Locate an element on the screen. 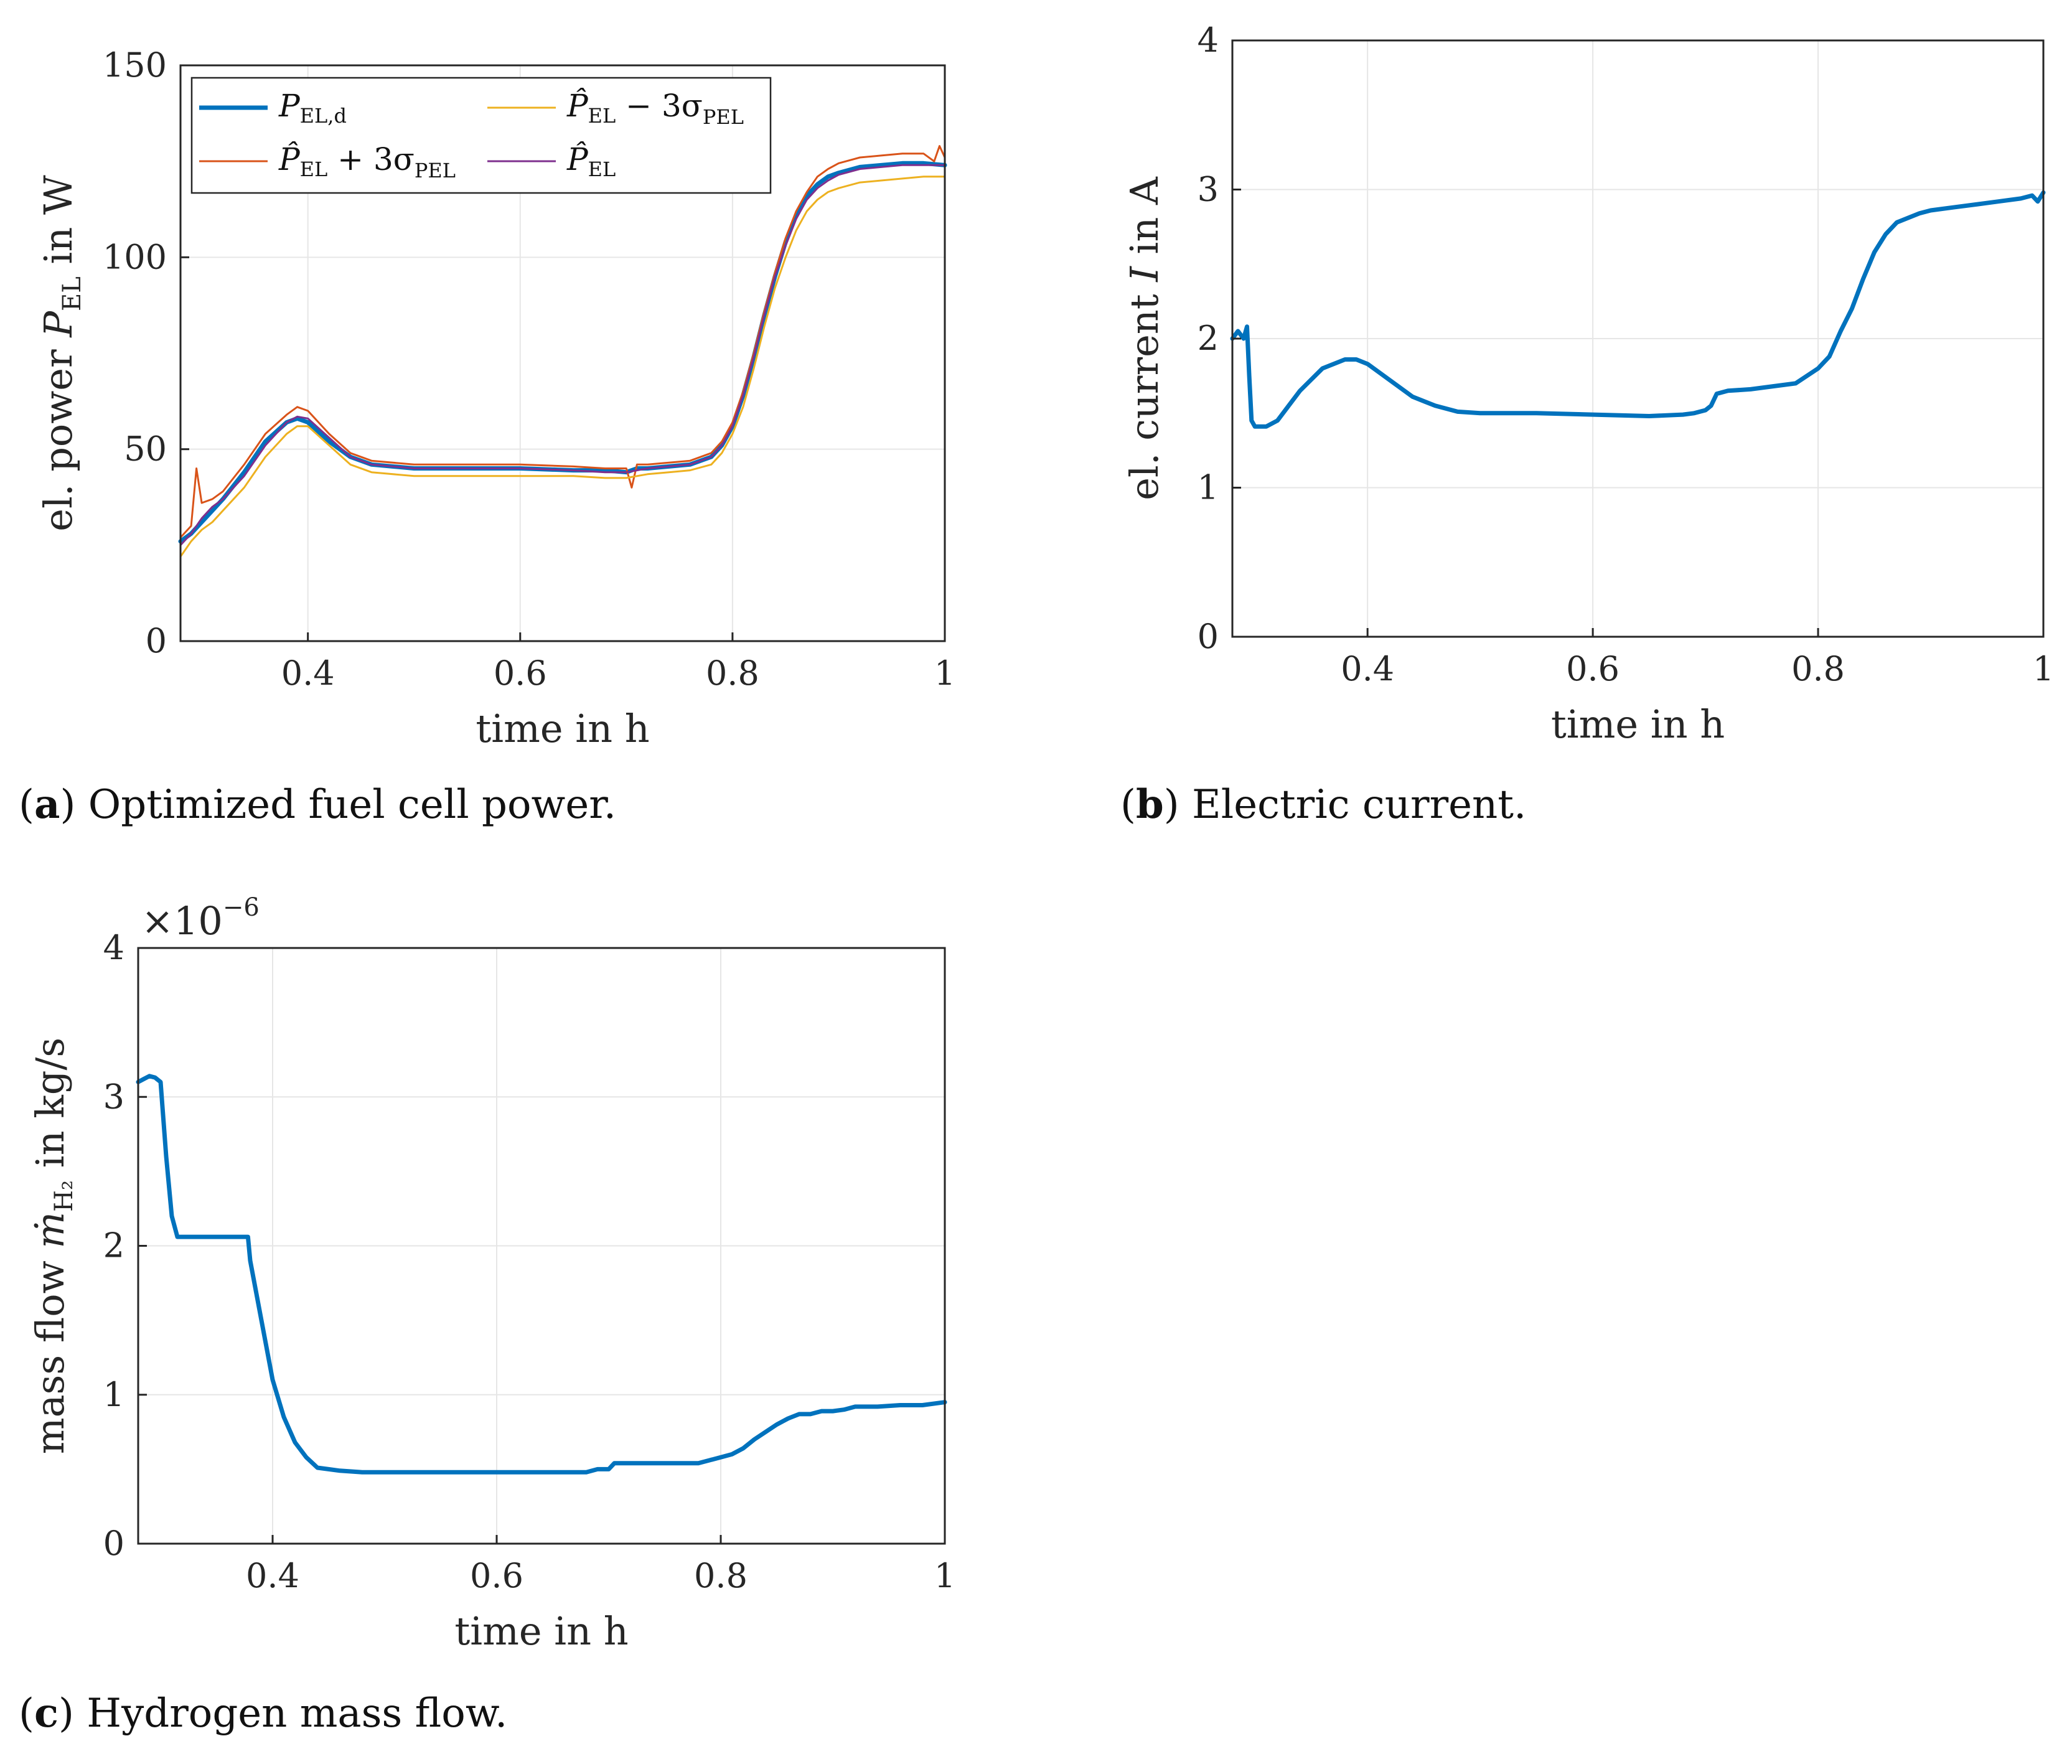 The width and height of the screenshot is (2072, 1764). axes-box-a is located at coordinates (562, 353).